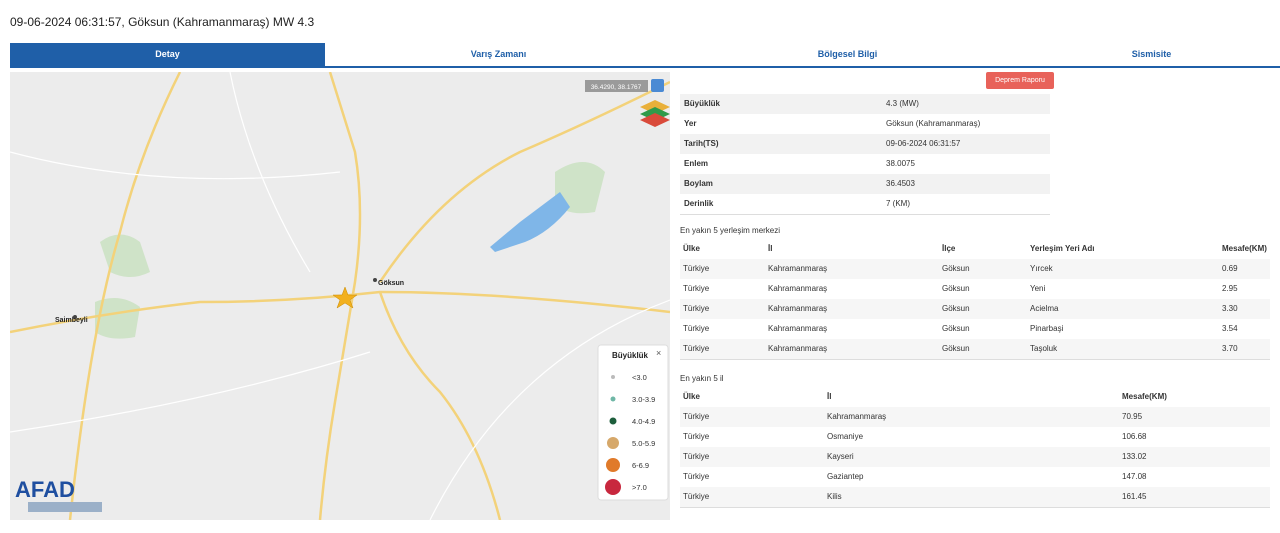  I want to click on detail-value: 09-06-2024 06:31:57, so click(923, 143).